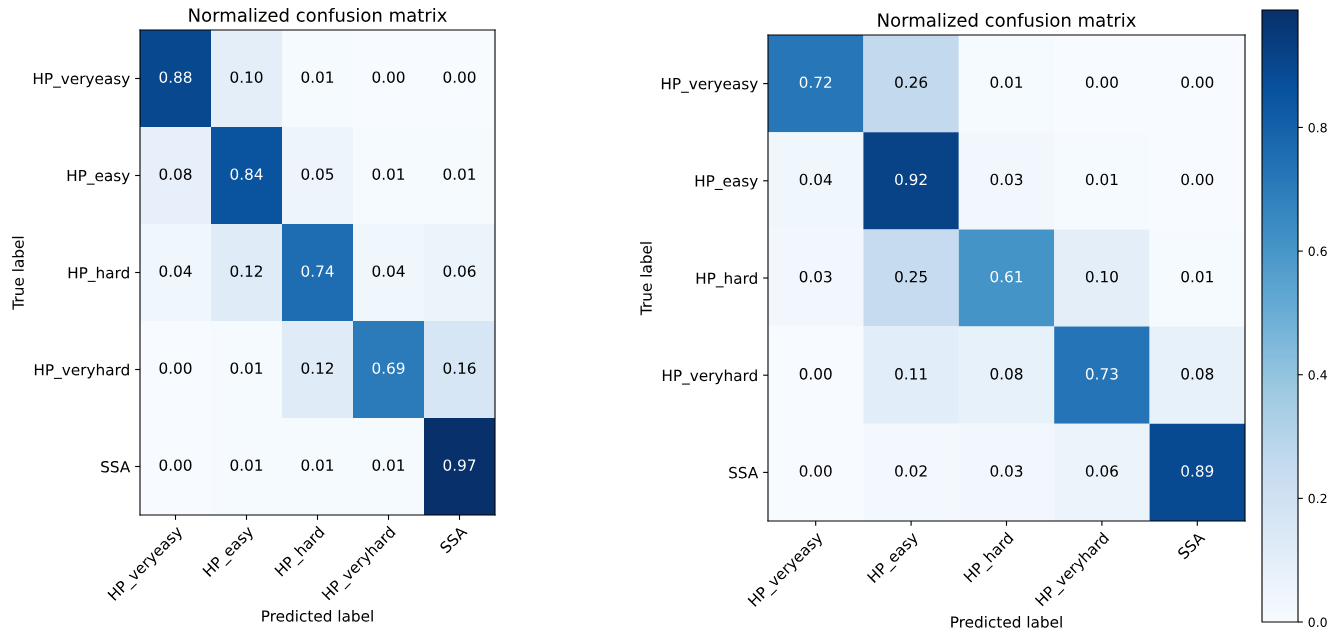 The height and width of the screenshot is (632, 1339). I want to click on data-label: 0.92, so click(911, 179).